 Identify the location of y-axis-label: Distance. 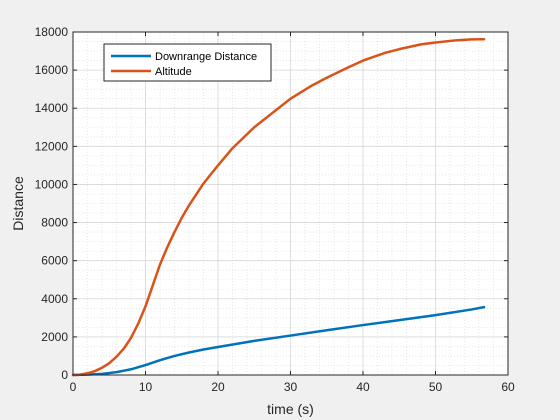
(18, 203).